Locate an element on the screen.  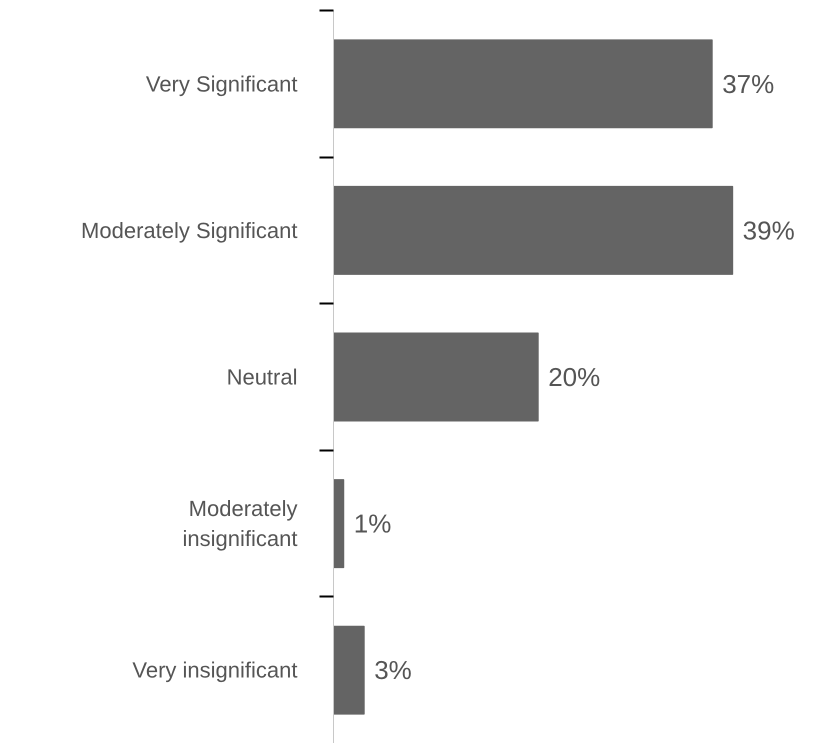
y-tick-label: Moderately insignificant is located at coordinates (240, 524).